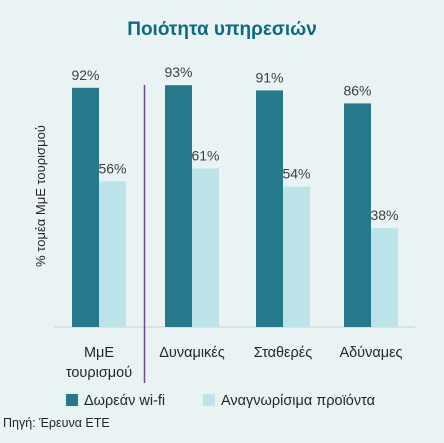  What do you see at coordinates (209, 400) in the screenshot?
I see `legend-swatch-products` at bounding box center [209, 400].